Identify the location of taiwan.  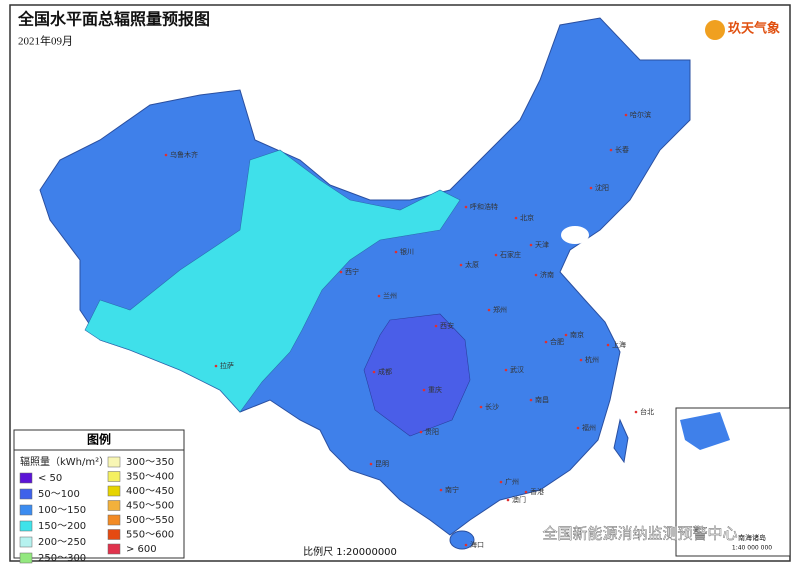
(621, 441).